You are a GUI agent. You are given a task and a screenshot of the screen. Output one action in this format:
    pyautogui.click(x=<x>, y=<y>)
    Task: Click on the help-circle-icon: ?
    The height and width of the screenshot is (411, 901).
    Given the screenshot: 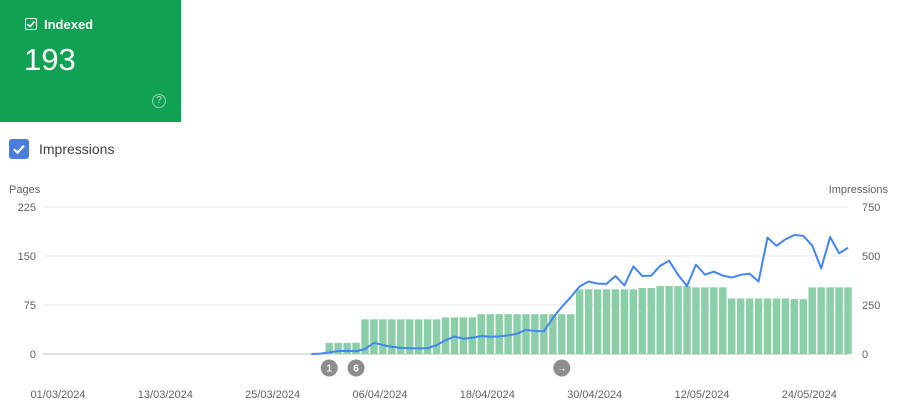 What is the action you would take?
    pyautogui.click(x=159, y=101)
    